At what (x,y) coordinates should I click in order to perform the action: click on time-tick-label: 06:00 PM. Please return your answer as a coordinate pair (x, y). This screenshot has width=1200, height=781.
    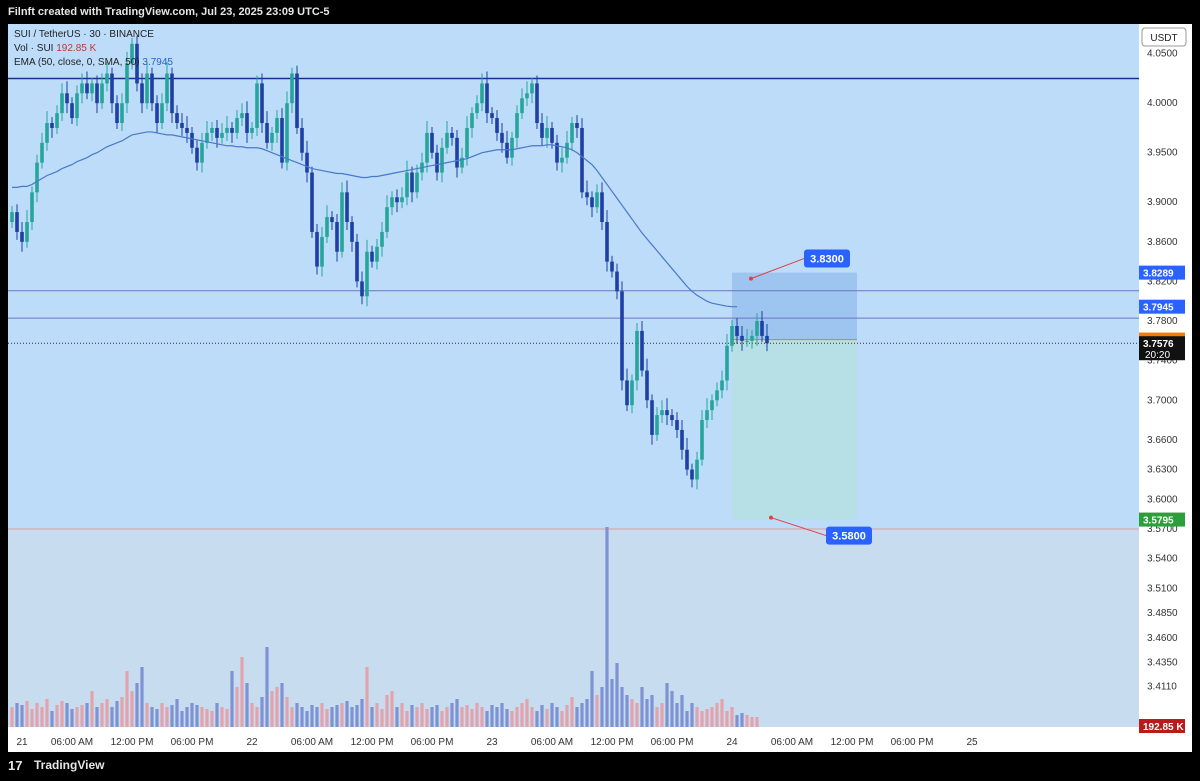
    Looking at the image, I should click on (432, 742).